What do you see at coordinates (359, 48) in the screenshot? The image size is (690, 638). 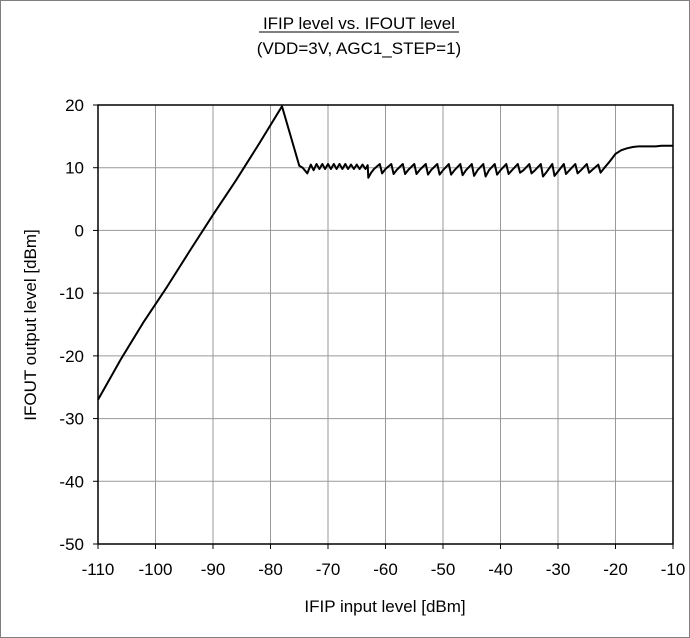 I see `chart-subtitle: (VDD=3V, AGC1_STEP=1)` at bounding box center [359, 48].